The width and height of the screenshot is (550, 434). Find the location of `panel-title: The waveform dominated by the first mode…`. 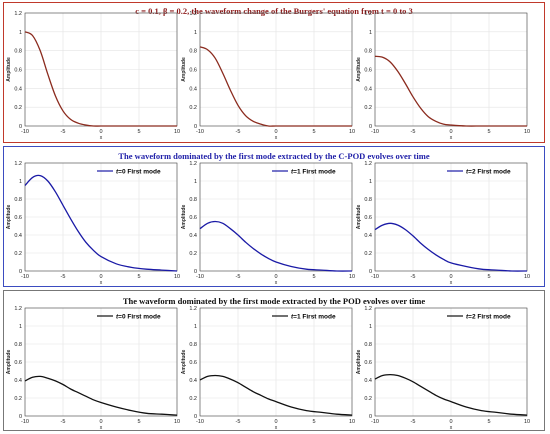

panel-title: The waveform dominated by the first mode… is located at coordinates (274, 156).